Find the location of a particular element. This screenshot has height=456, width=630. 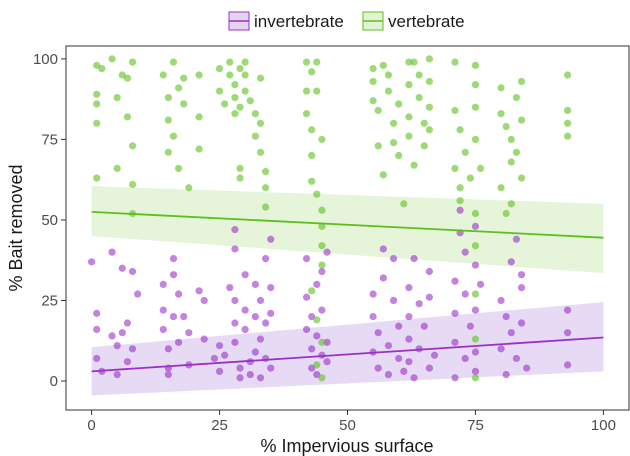

y-tick-label: 0 is located at coordinates (54, 381).